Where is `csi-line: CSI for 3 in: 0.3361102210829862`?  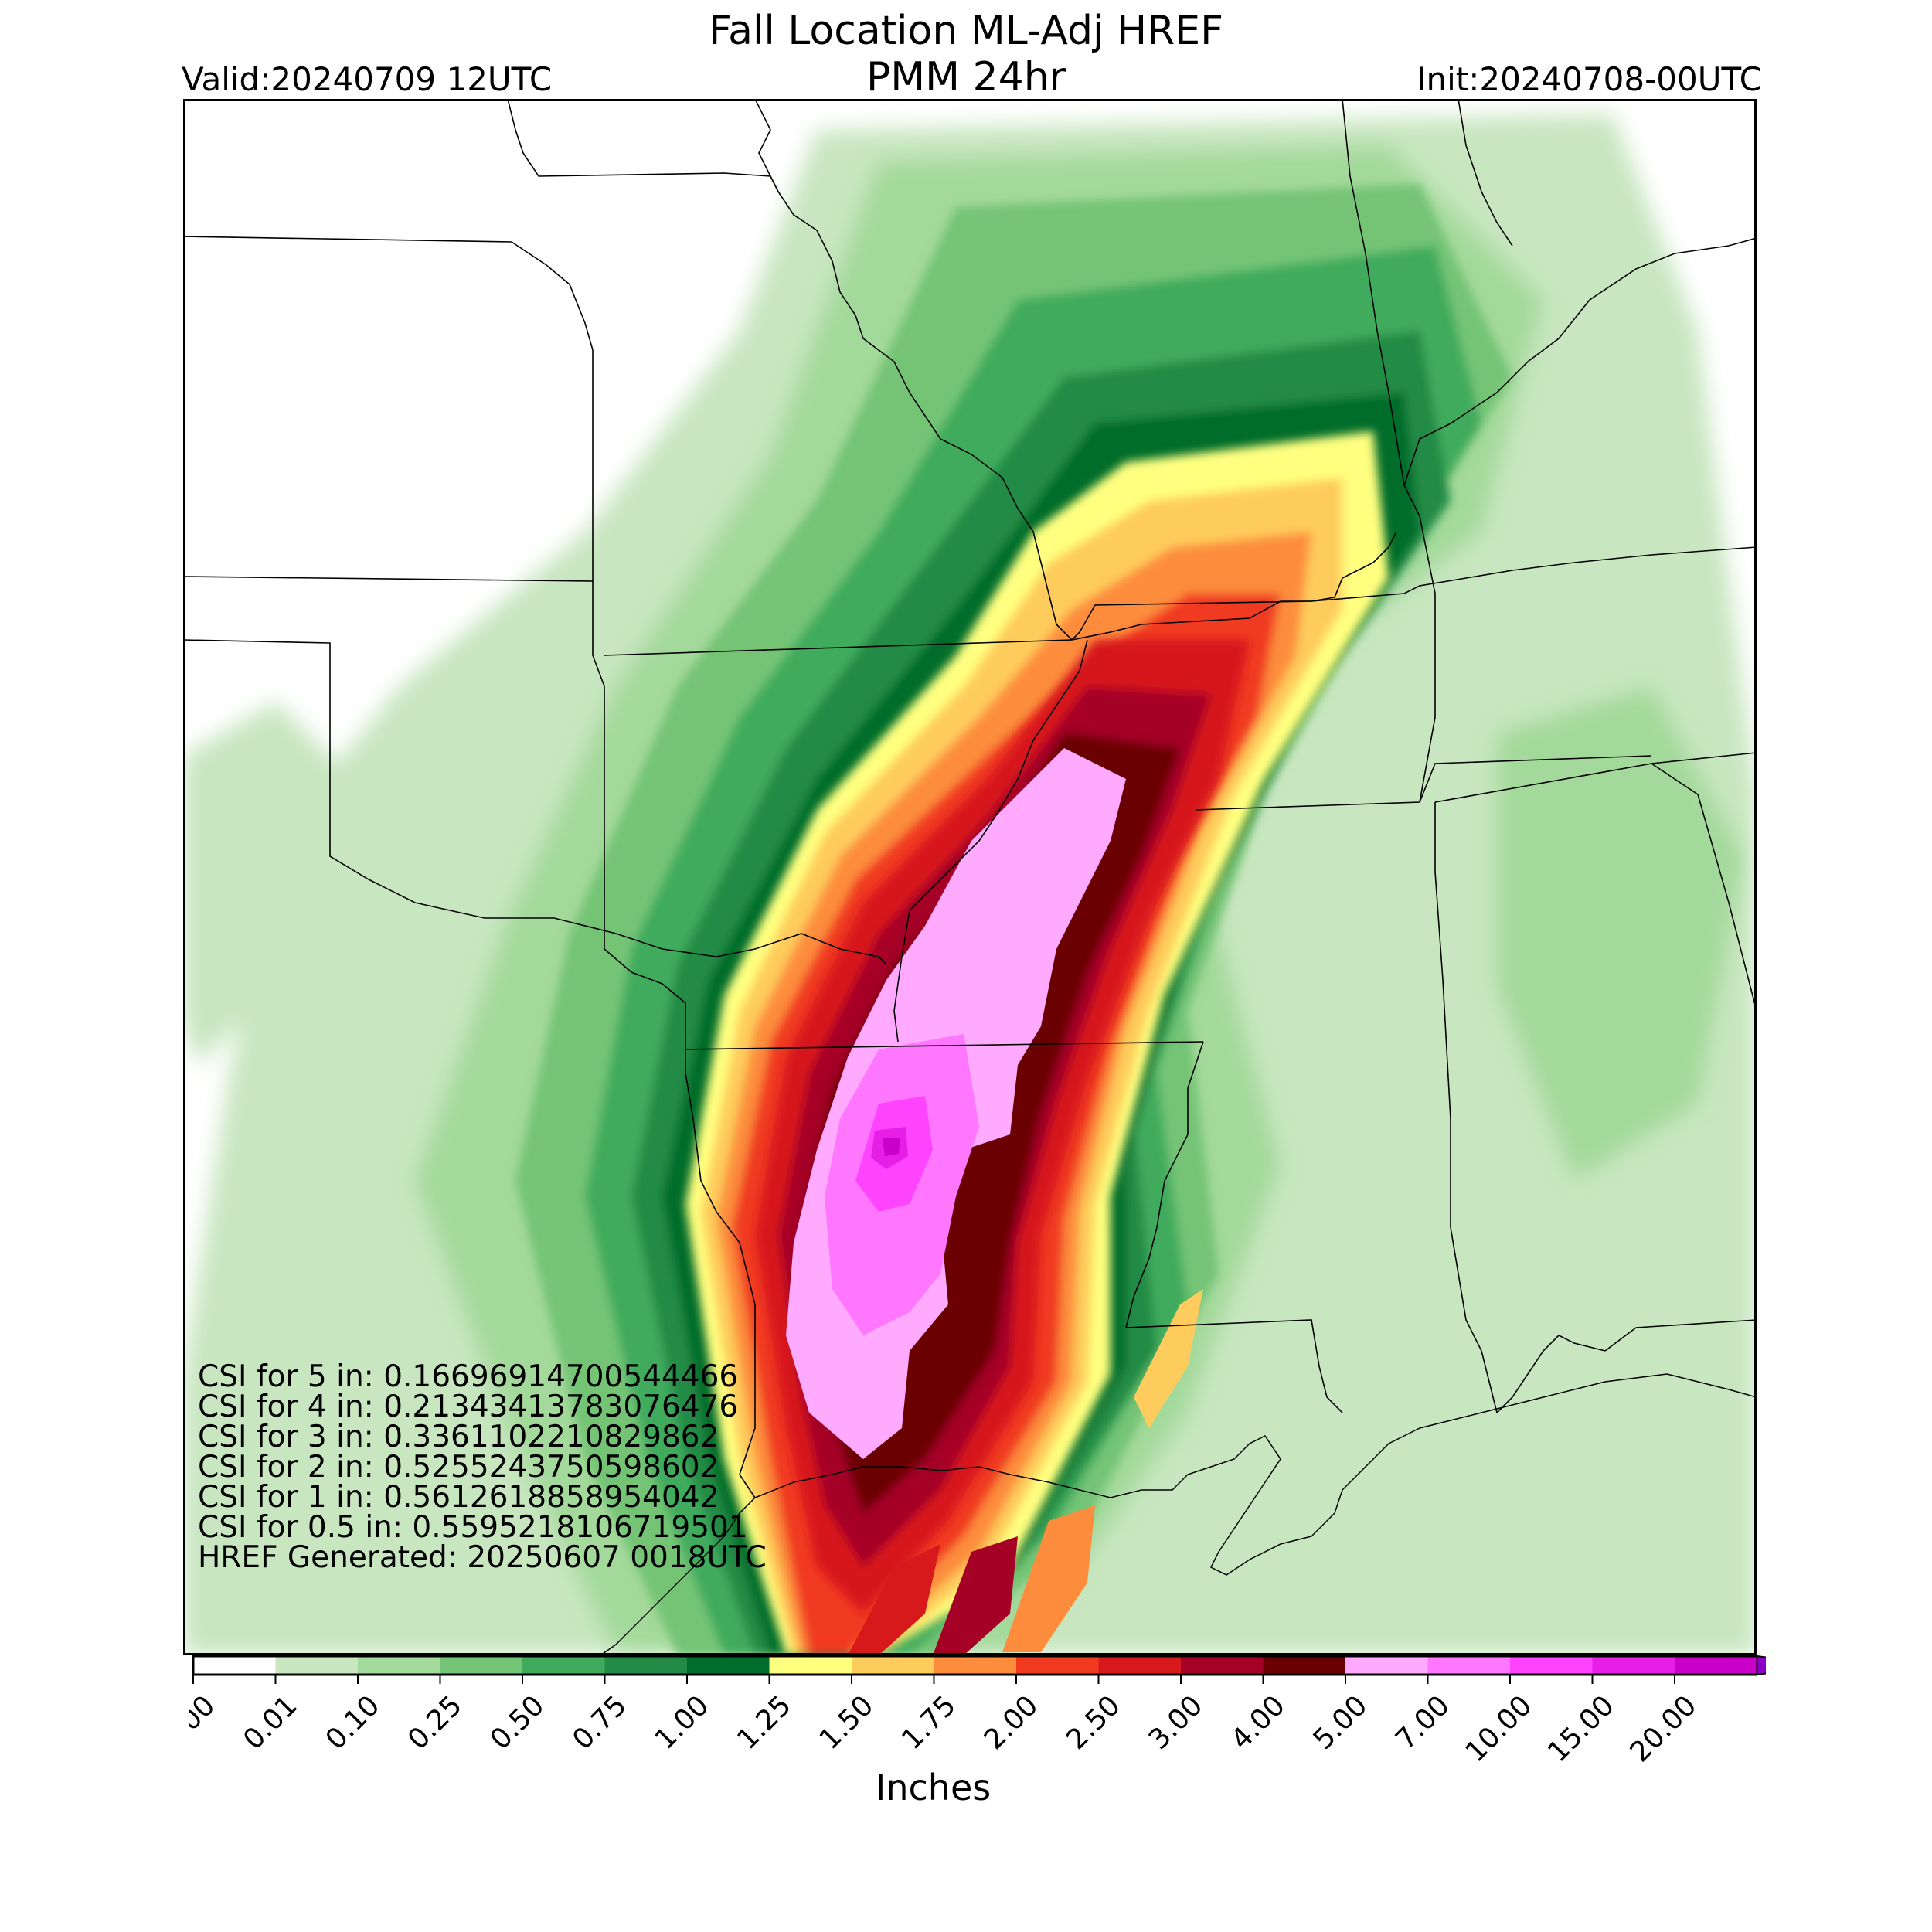
csi-line: CSI for 3 in: 0.3361102210829862 is located at coordinates (459, 1437).